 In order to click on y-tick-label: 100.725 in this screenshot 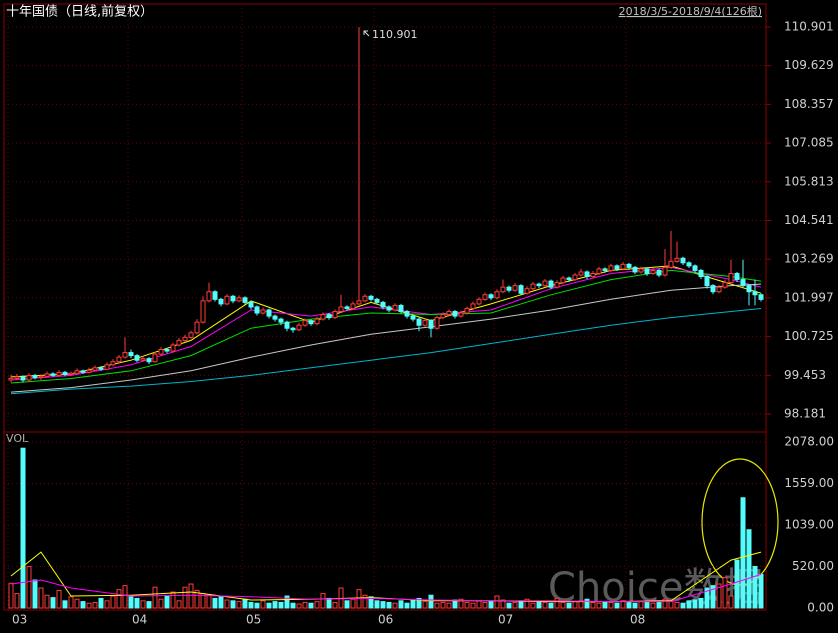, I will do `click(809, 336)`.